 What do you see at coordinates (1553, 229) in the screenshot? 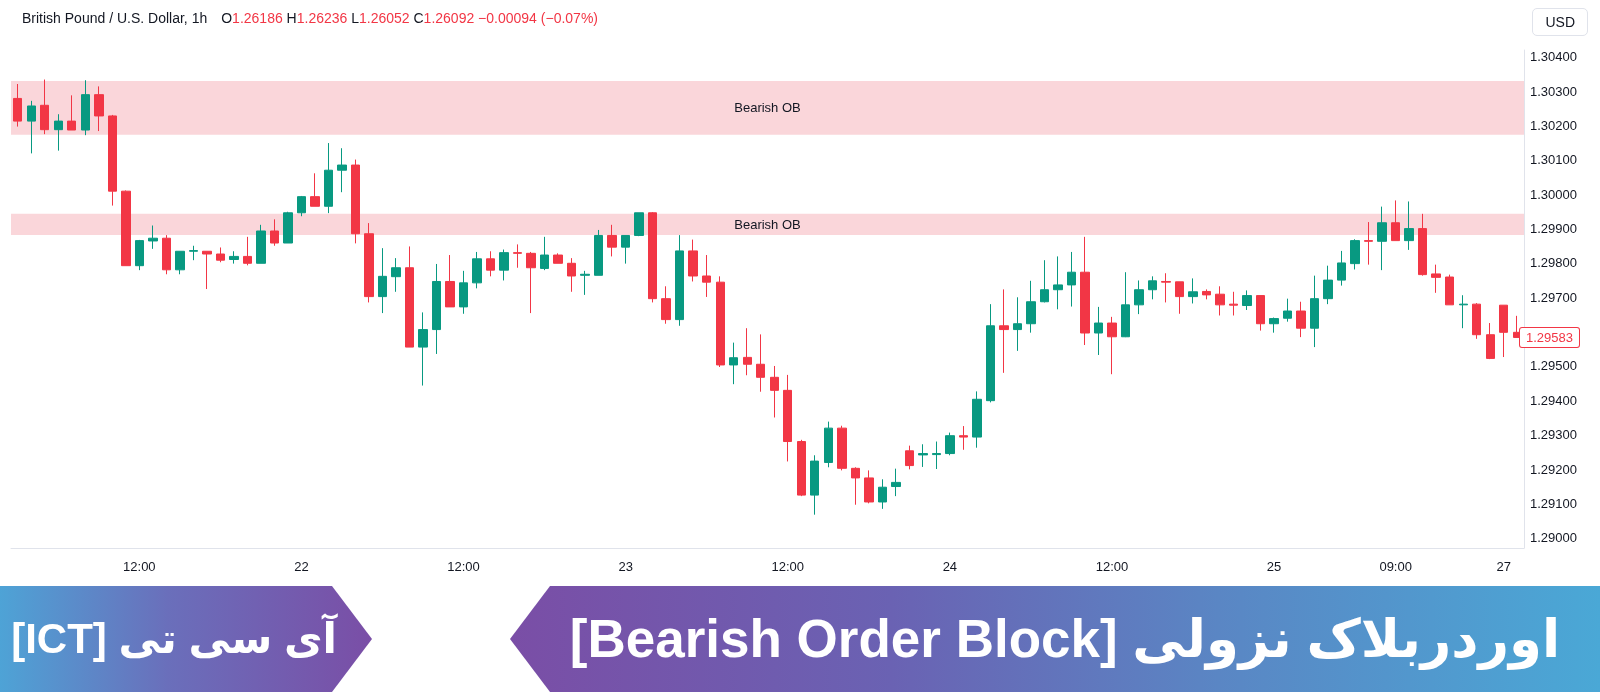
I see `y-tick-label: 1.29900` at bounding box center [1553, 229].